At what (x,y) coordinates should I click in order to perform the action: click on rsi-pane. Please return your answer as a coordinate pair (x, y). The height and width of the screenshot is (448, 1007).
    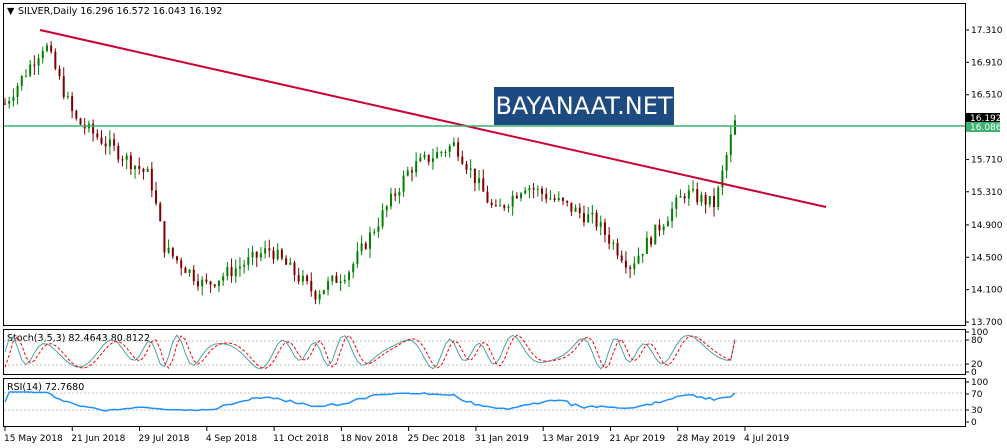
    Looking at the image, I should click on (484, 402).